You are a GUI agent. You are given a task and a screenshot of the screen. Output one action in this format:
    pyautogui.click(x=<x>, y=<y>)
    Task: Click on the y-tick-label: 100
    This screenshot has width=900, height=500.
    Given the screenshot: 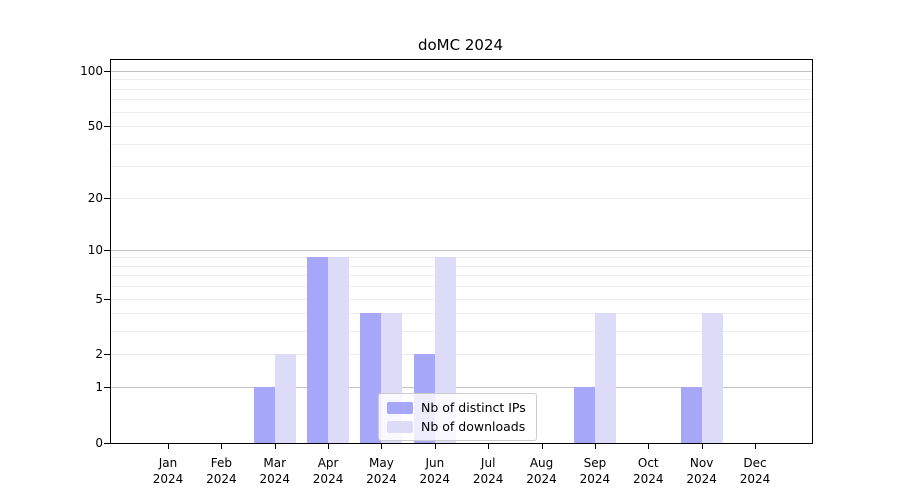 What is the action you would take?
    pyautogui.click(x=91, y=71)
    